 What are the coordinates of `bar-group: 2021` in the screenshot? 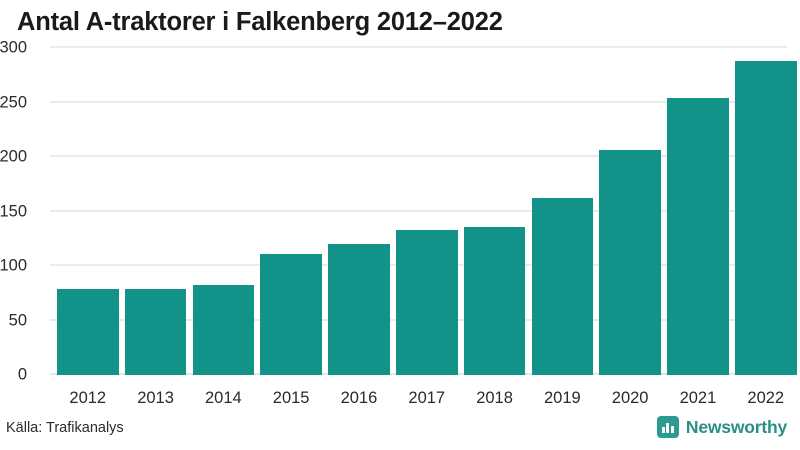 It's located at (698, 227).